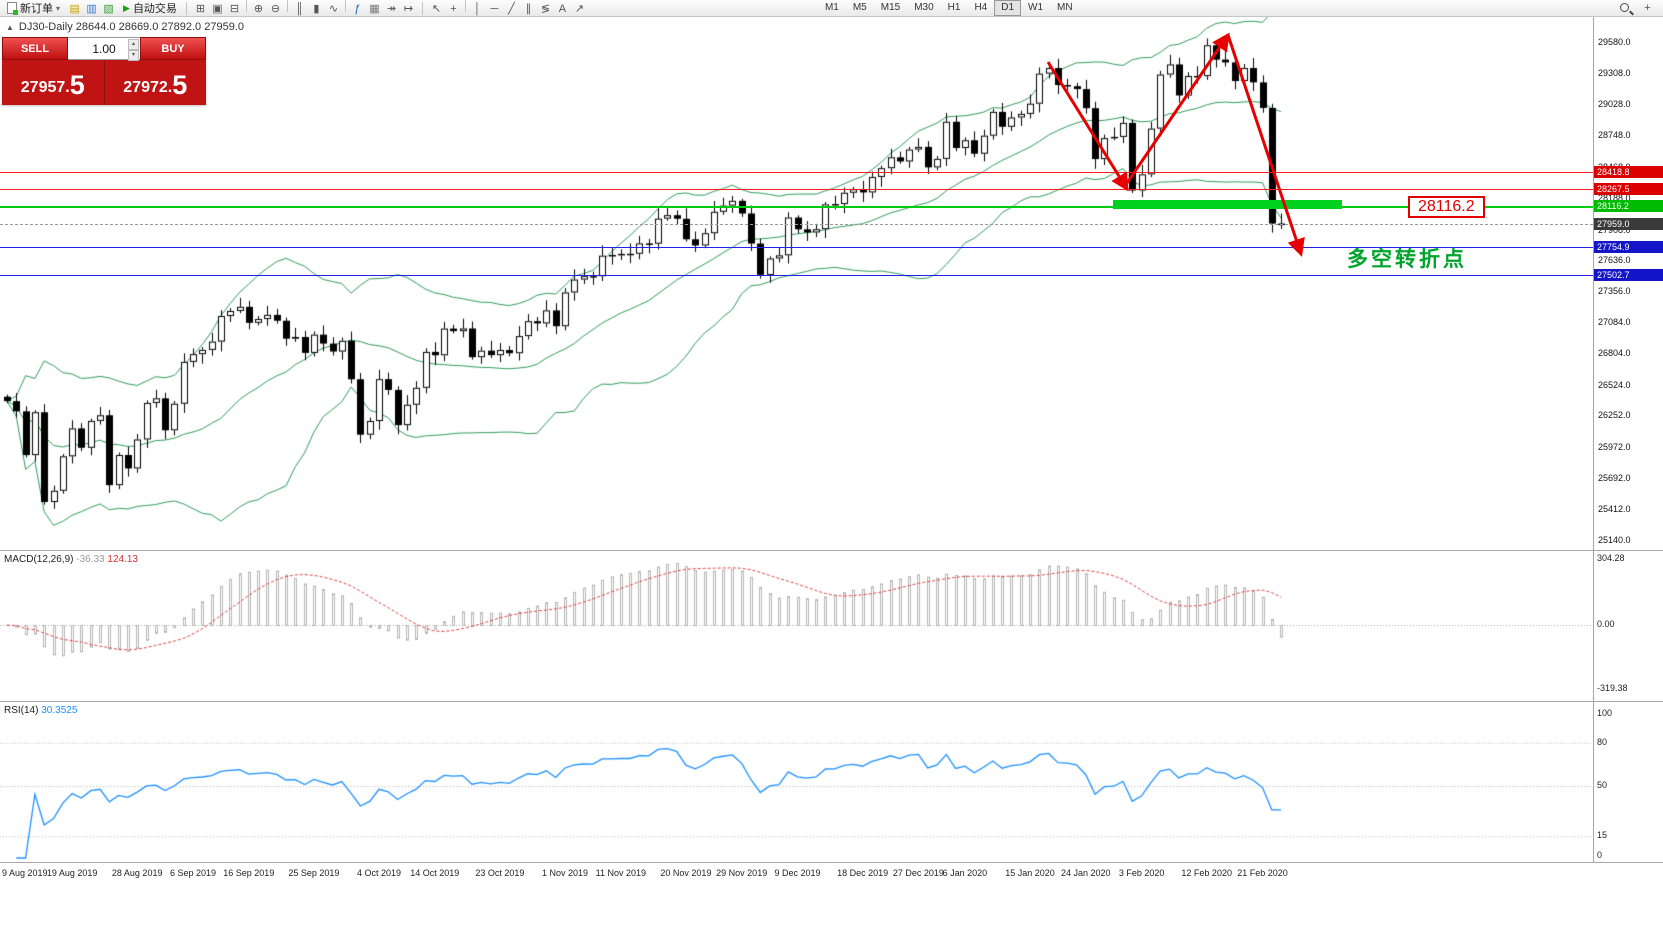 This screenshot has height=943, width=1663. I want to click on price-axis-label: 25140.0, so click(1614, 540).